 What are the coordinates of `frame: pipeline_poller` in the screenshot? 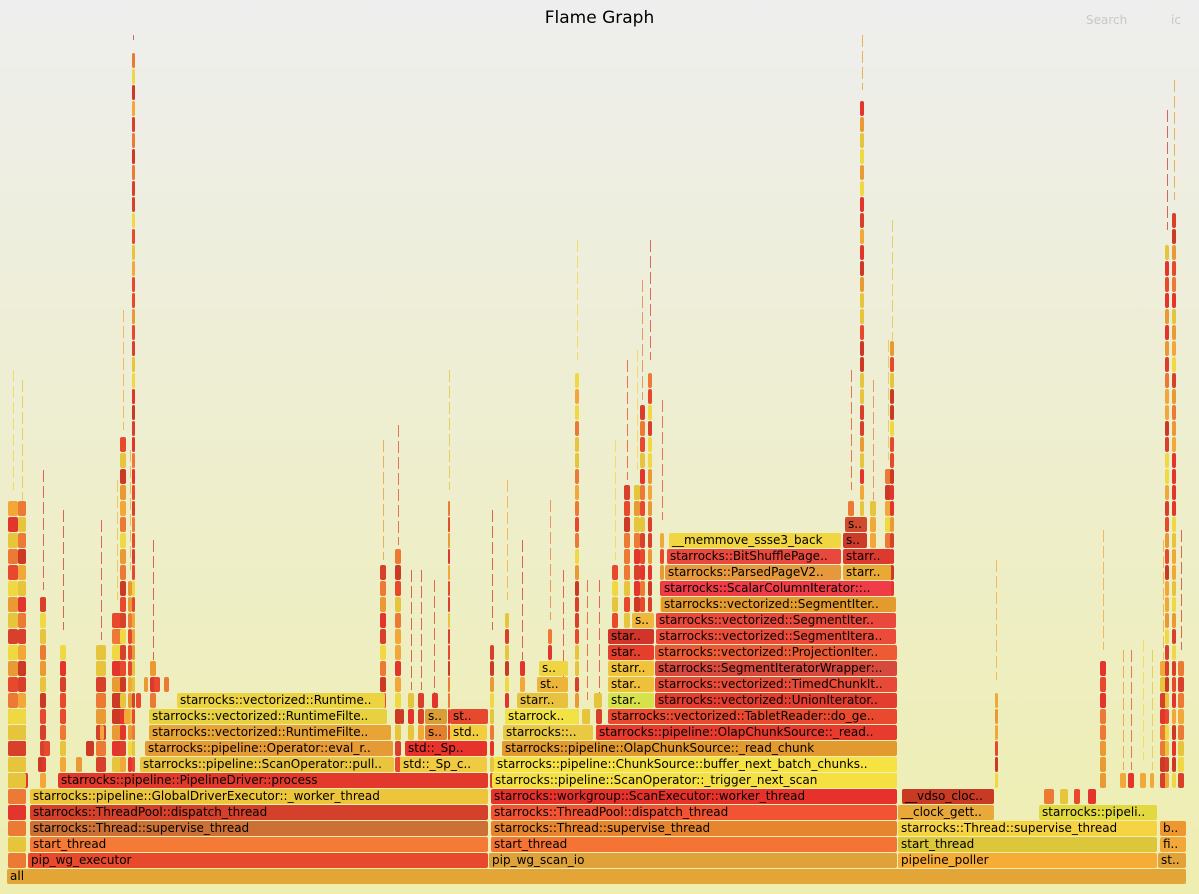 It's located at (1027, 860).